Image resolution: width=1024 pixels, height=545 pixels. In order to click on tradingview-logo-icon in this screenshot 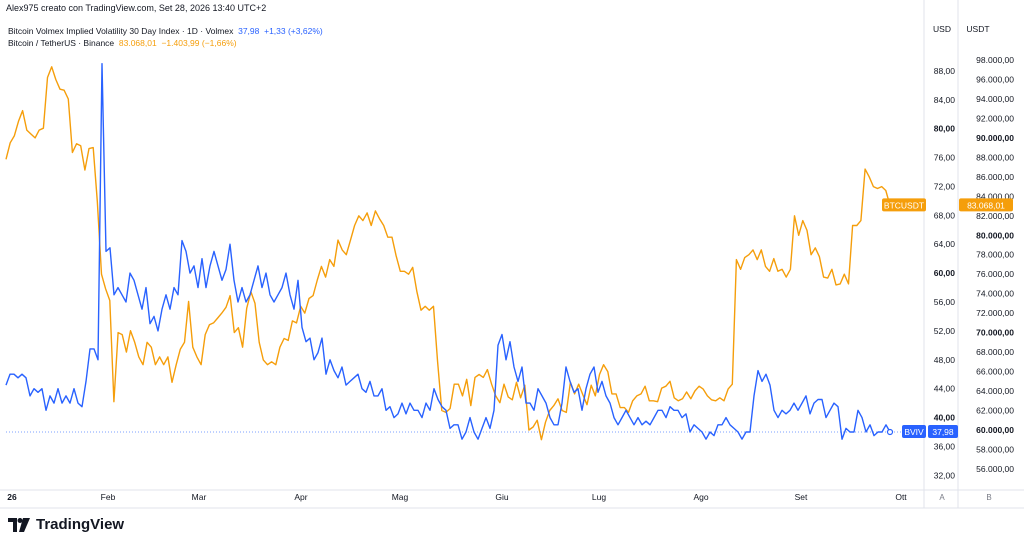, I will do `click(19, 524)`.